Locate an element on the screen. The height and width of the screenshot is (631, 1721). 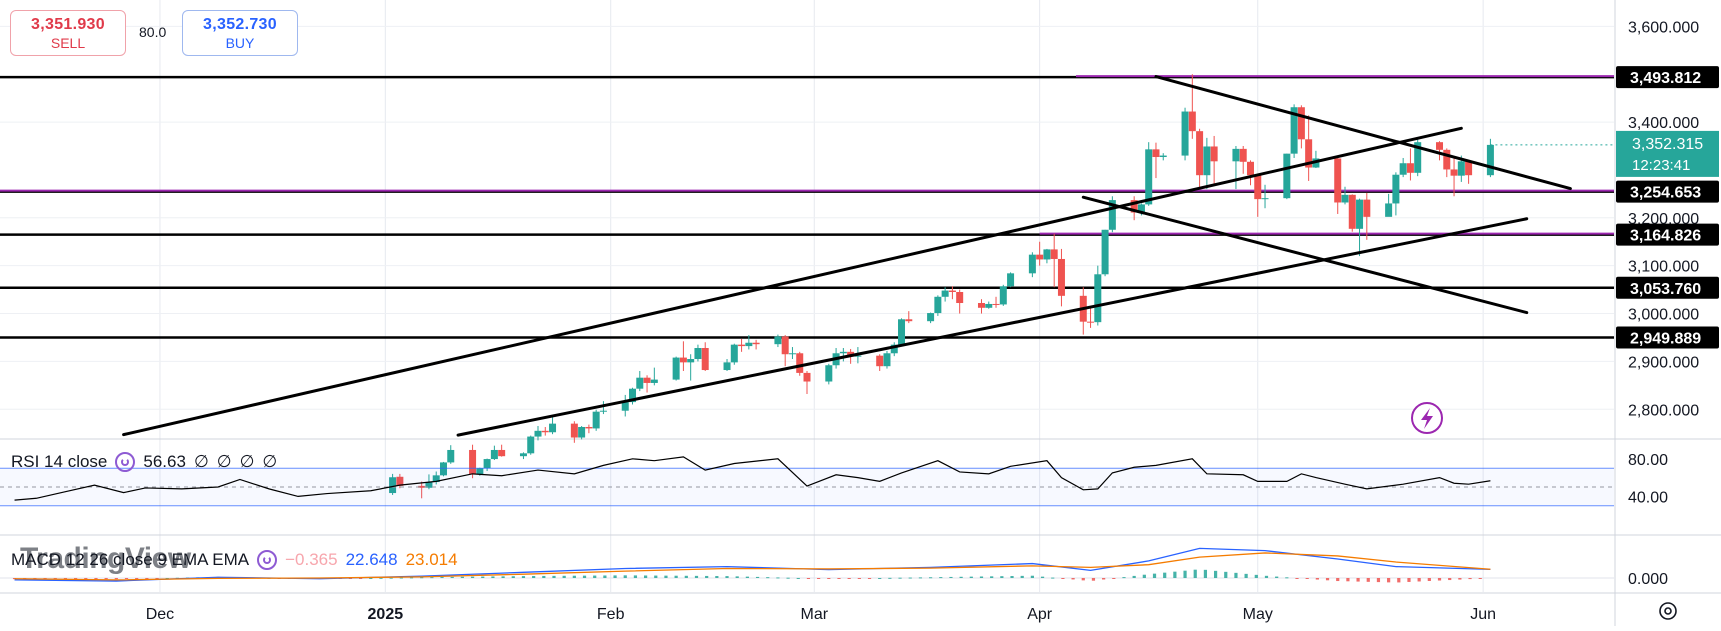
level-badge-text: 3,493.812 is located at coordinates (1665, 78).